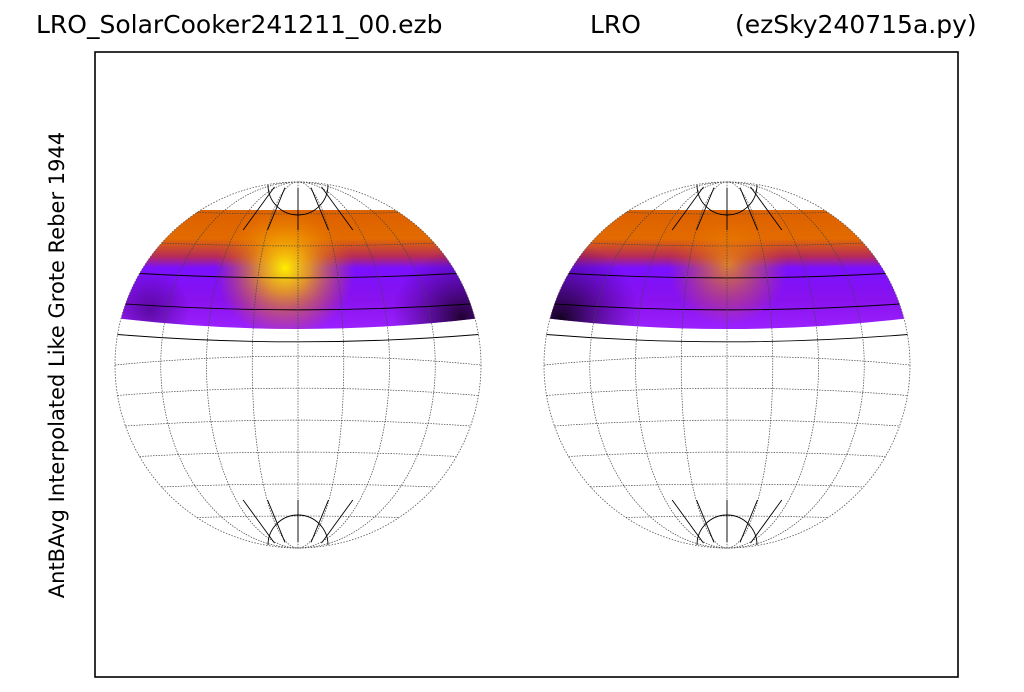 The image size is (1024, 692). I want to click on title-filename: LRO_SolarCooker241211_00.ezb, so click(239, 24).